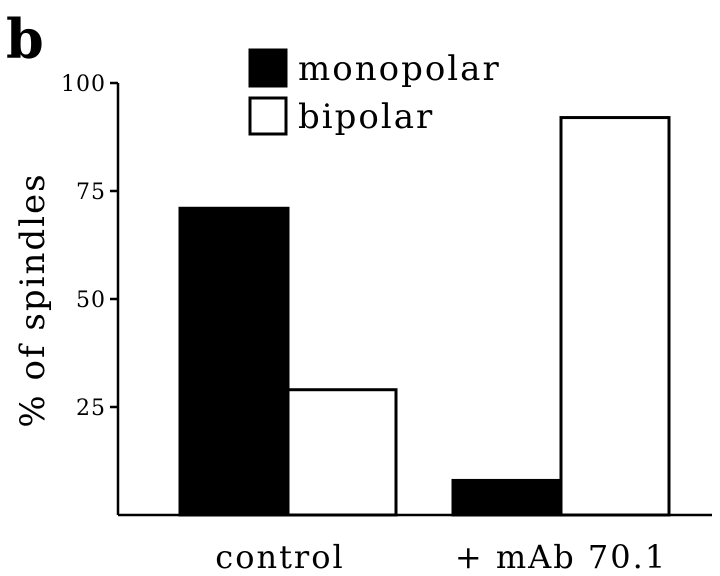 The width and height of the screenshot is (720, 576). Describe the element at coordinates (399, 69) in the screenshot. I see `legend-label: monopolar` at that location.